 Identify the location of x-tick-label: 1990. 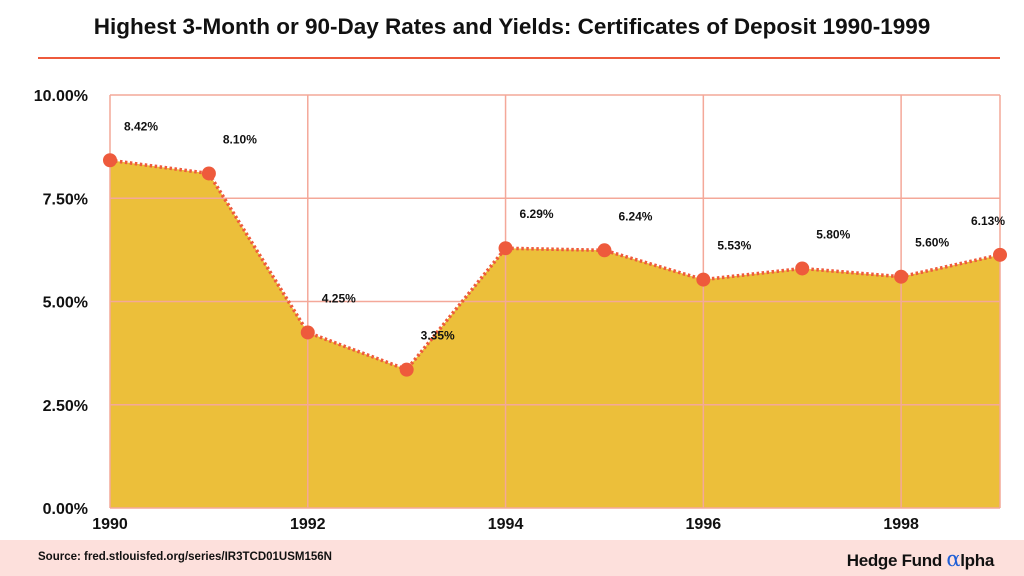
(110, 524).